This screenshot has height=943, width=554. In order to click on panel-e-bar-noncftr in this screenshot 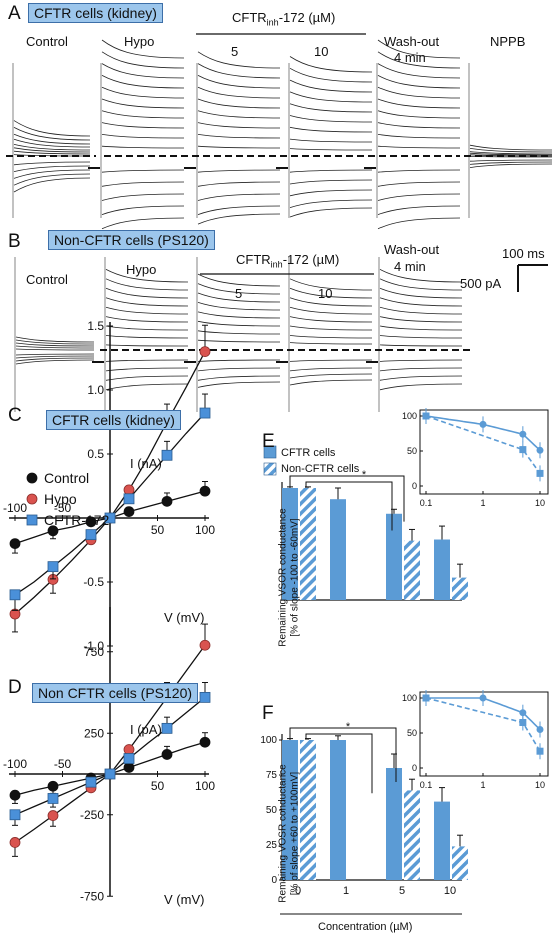, I will do `click(308, 544)`.